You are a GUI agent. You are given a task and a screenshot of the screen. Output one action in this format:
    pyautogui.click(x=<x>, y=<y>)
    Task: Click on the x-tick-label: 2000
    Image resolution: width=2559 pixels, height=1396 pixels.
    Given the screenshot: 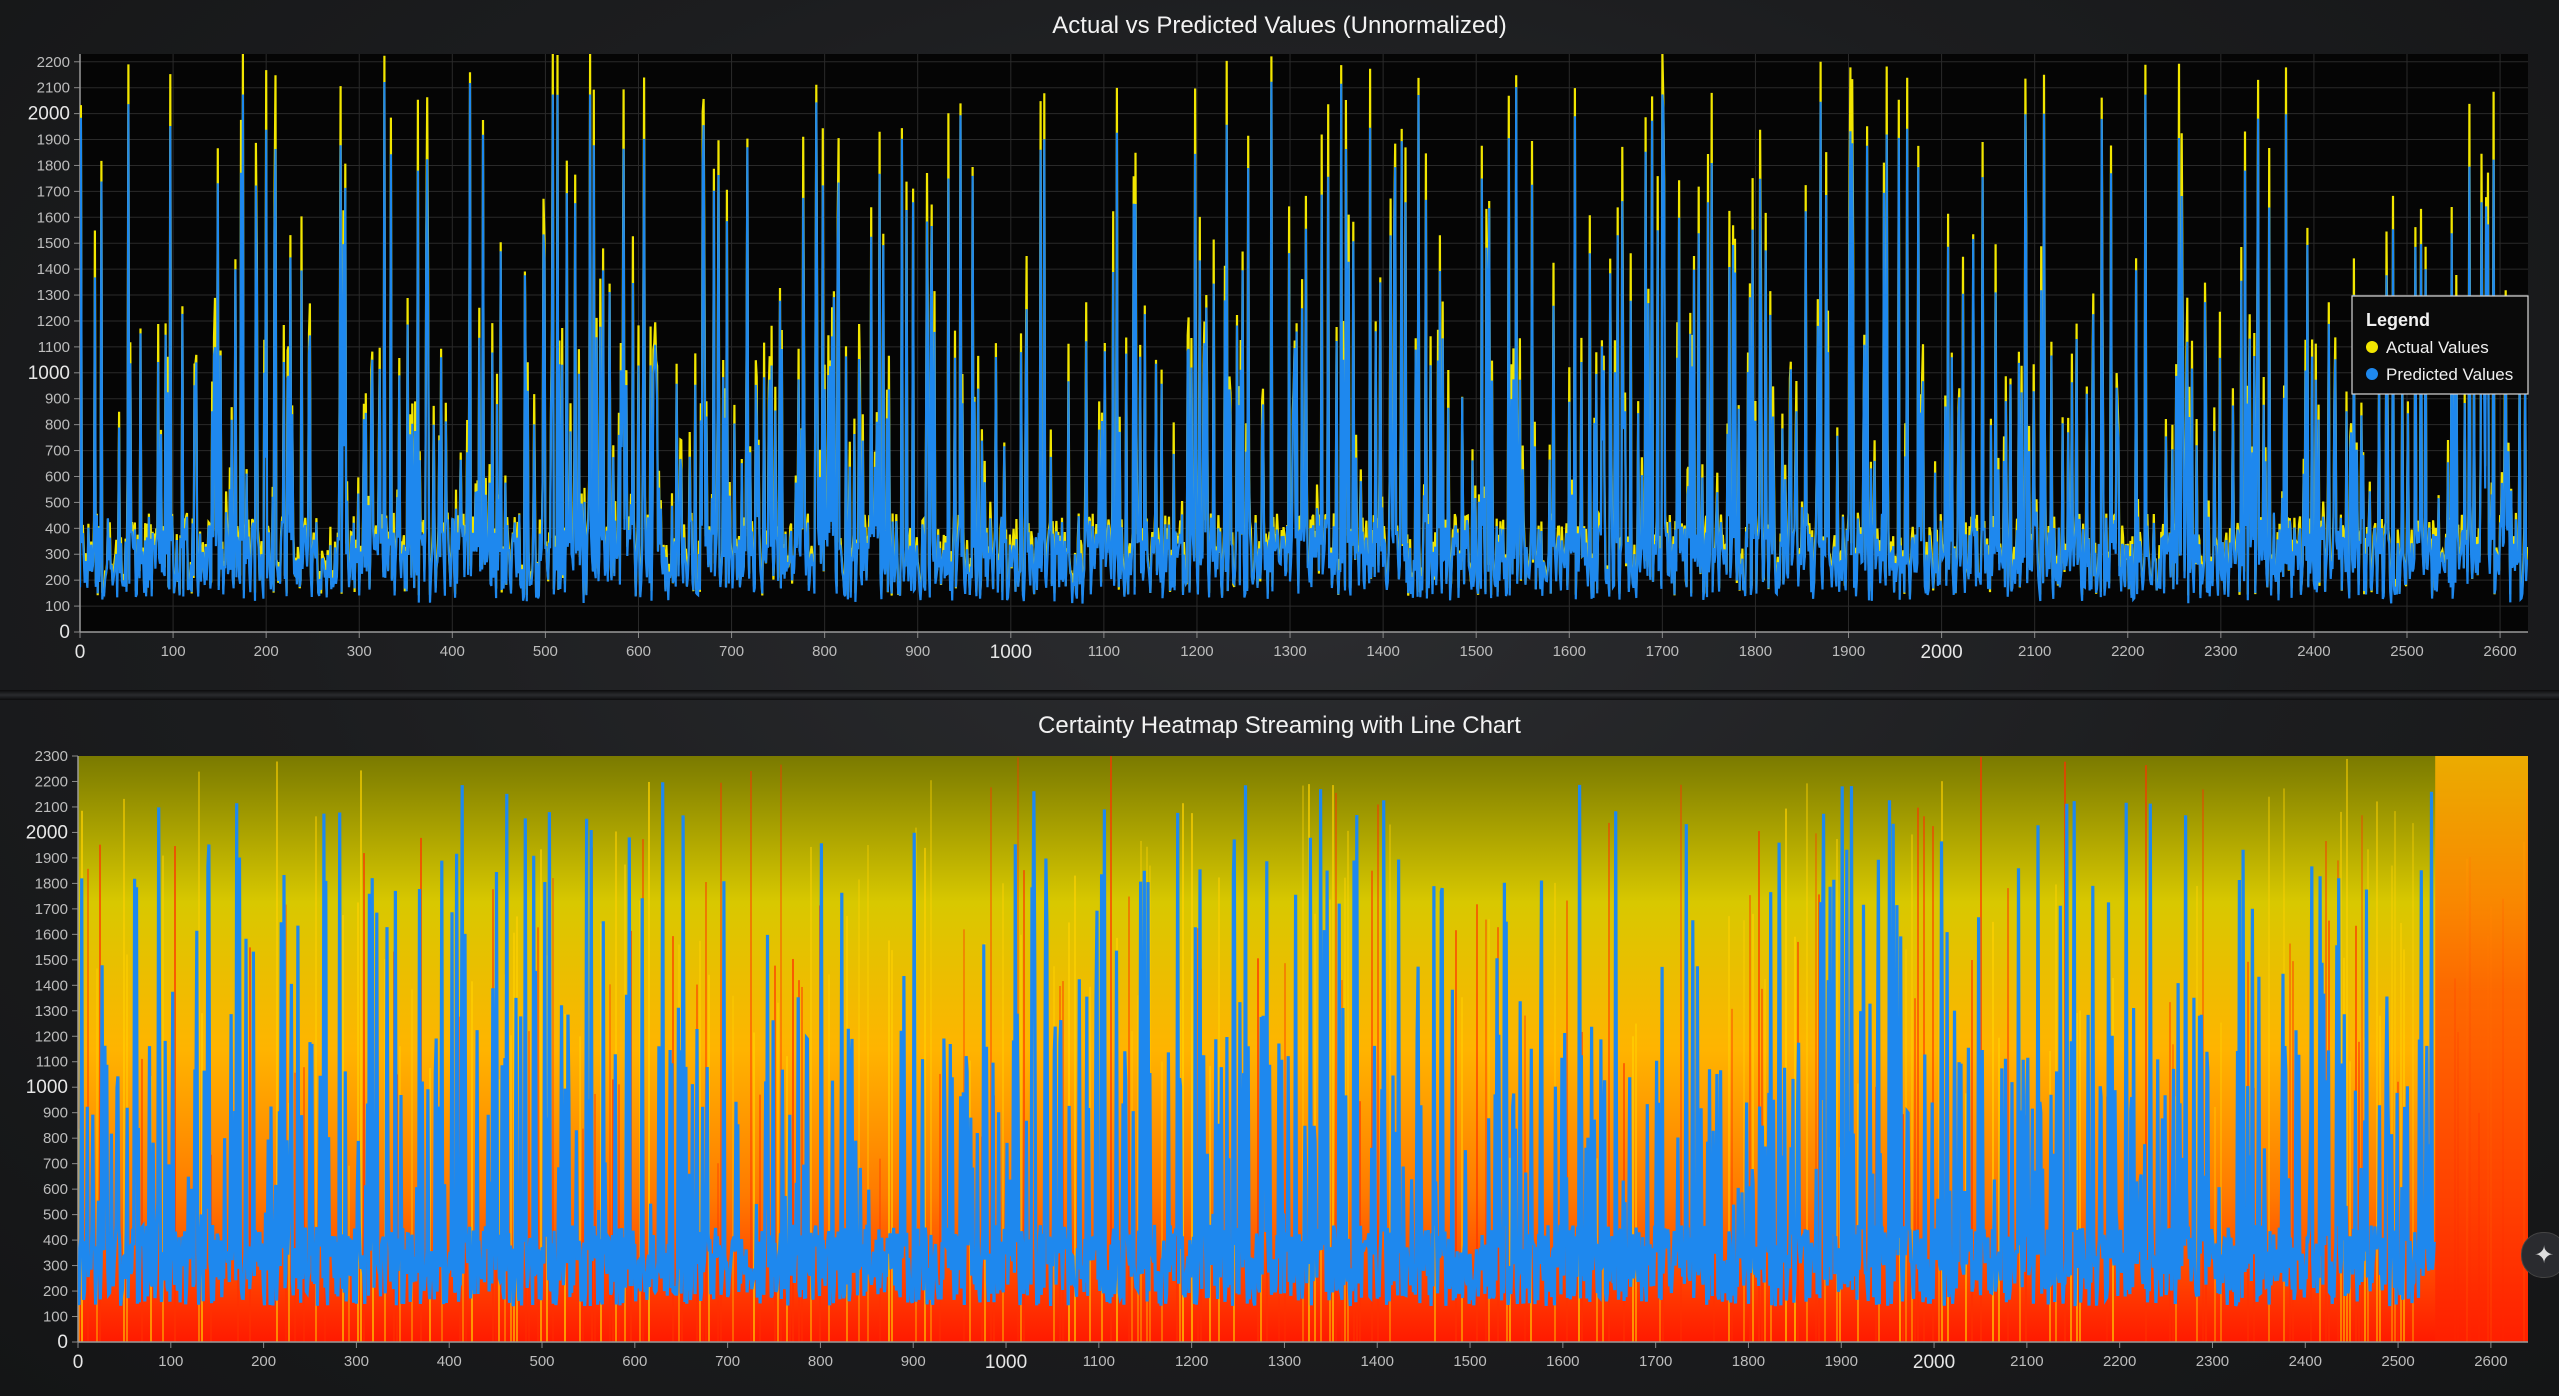 What is the action you would take?
    pyautogui.click(x=1934, y=1362)
    